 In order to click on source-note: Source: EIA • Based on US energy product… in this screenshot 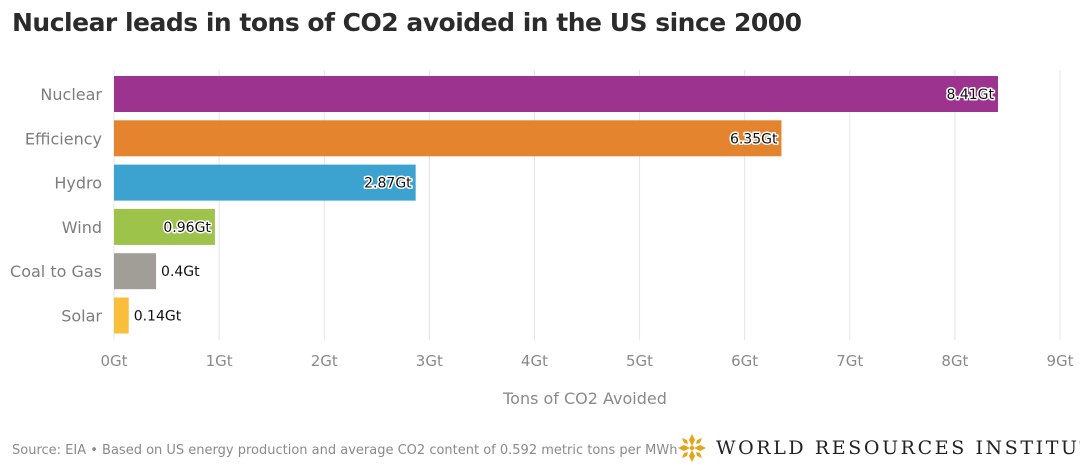, I will do `click(345, 450)`.